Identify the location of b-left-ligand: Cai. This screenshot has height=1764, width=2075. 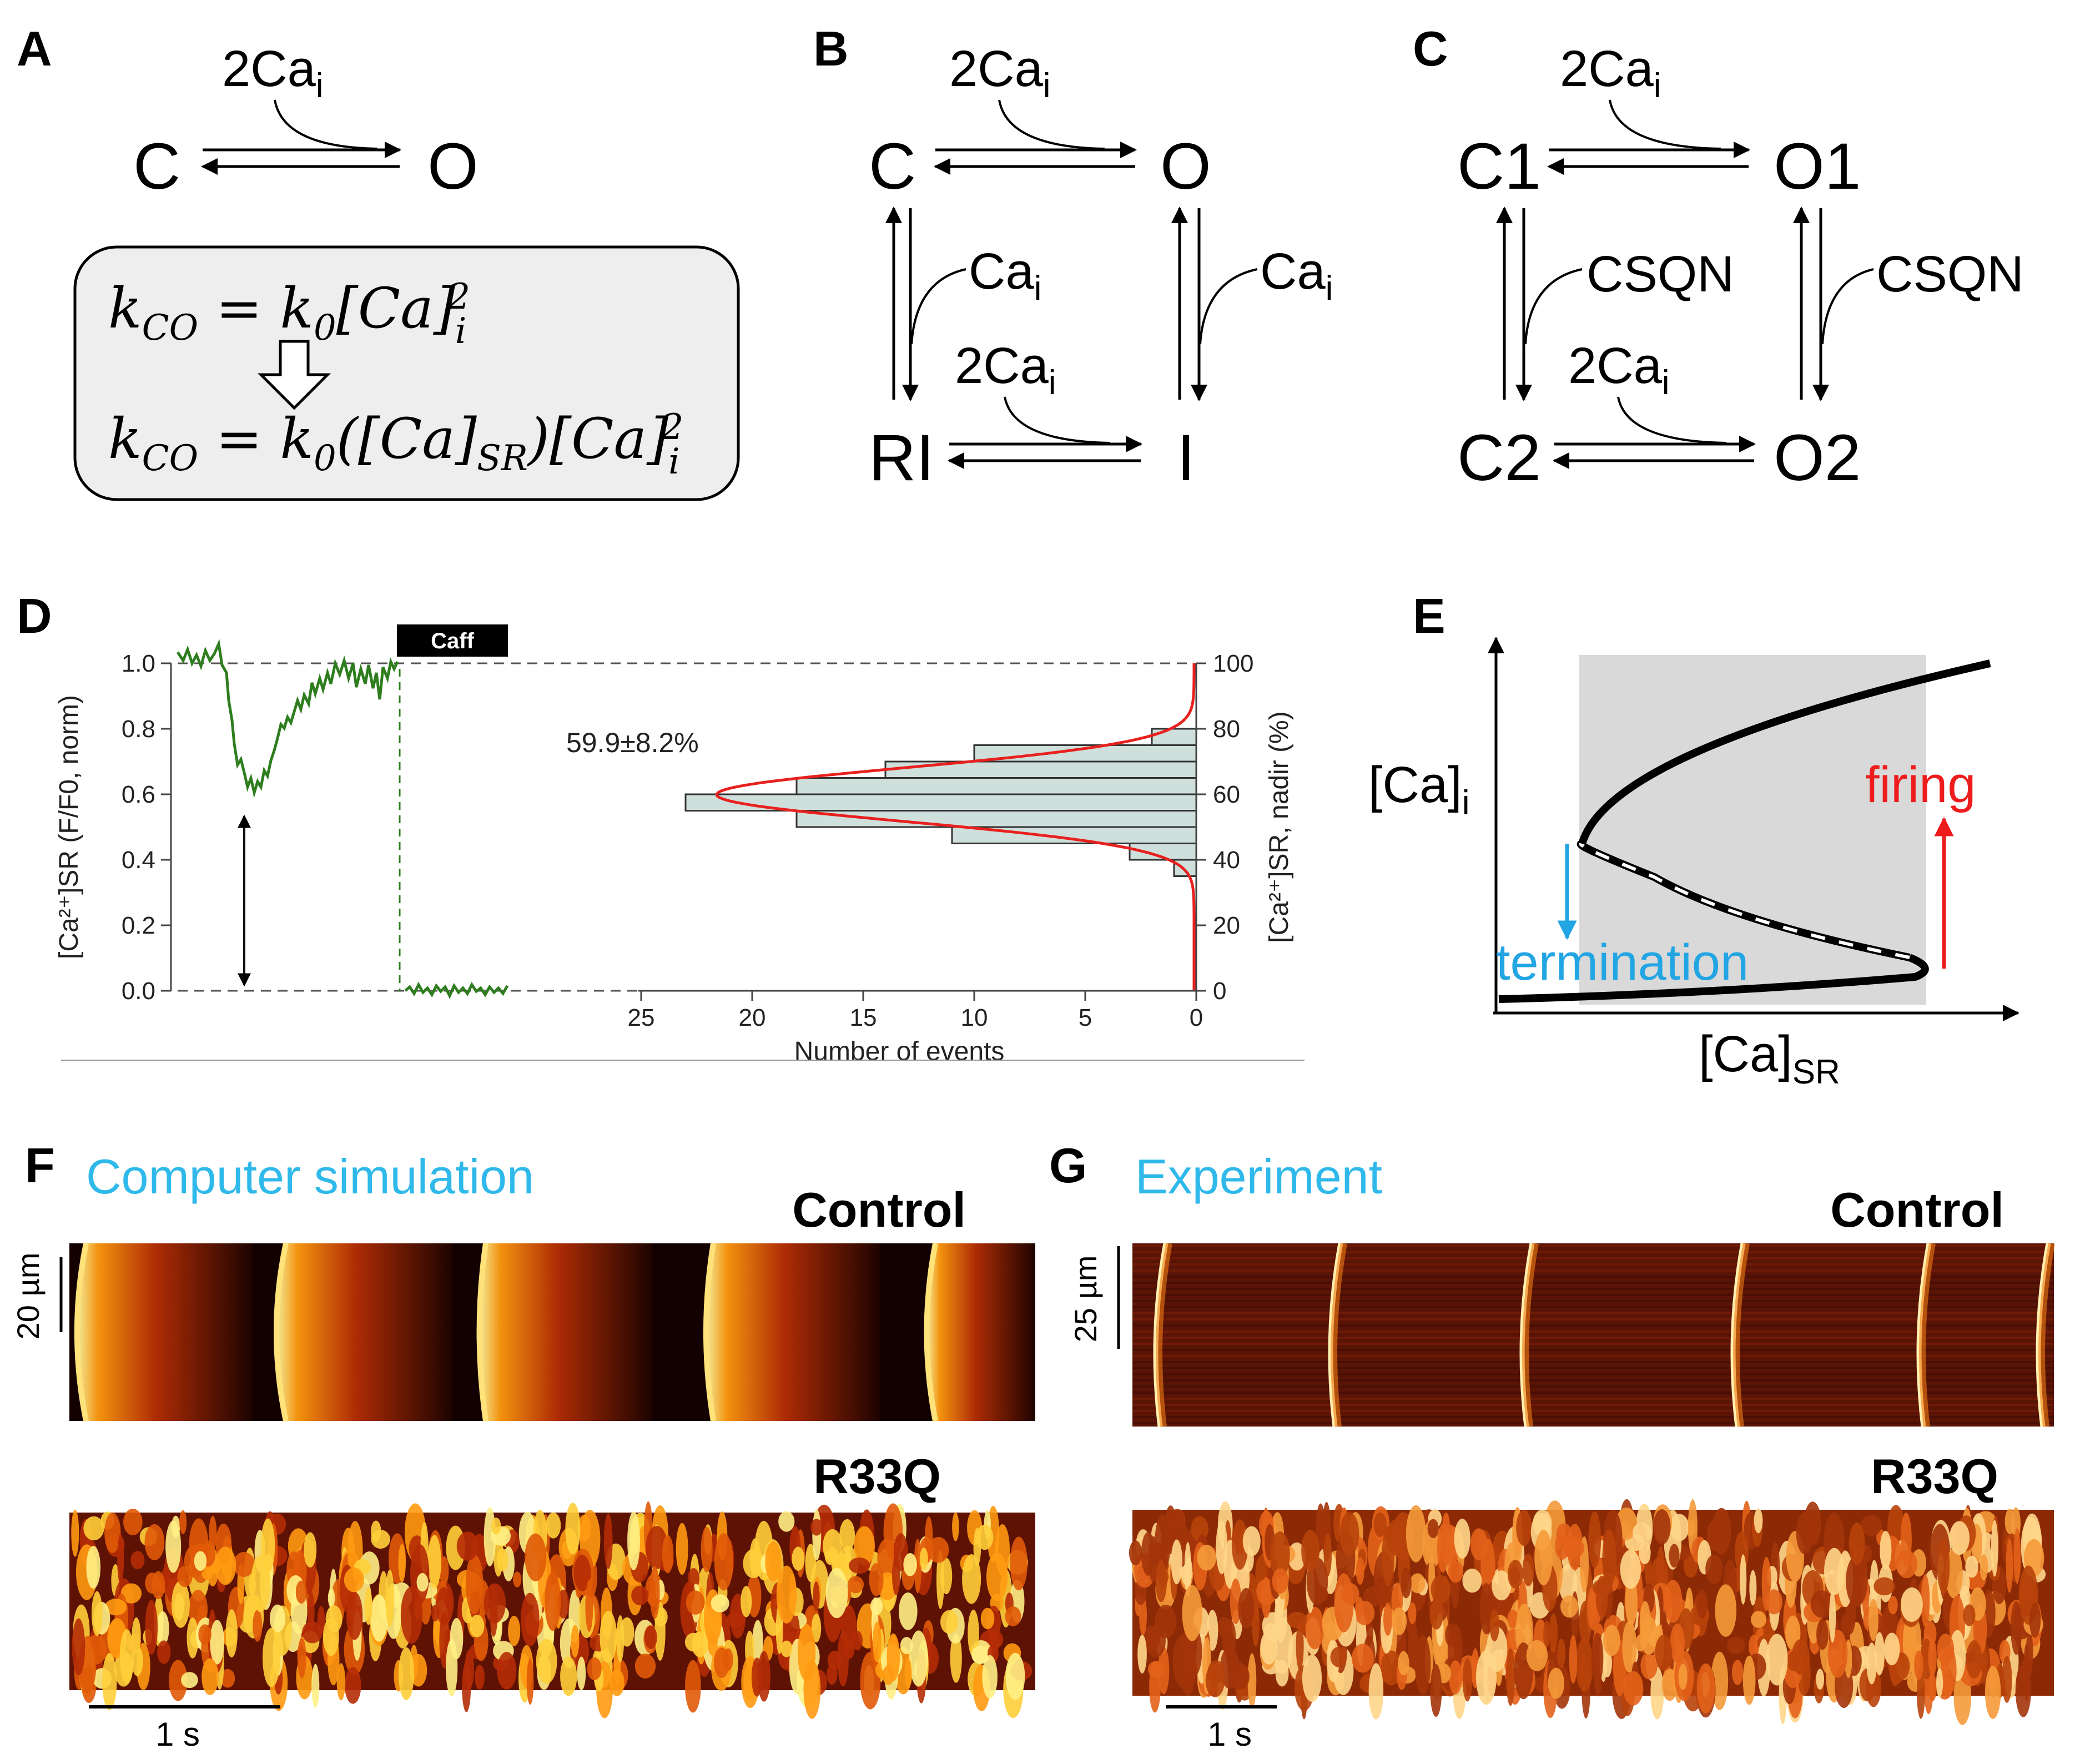
(1005, 275).